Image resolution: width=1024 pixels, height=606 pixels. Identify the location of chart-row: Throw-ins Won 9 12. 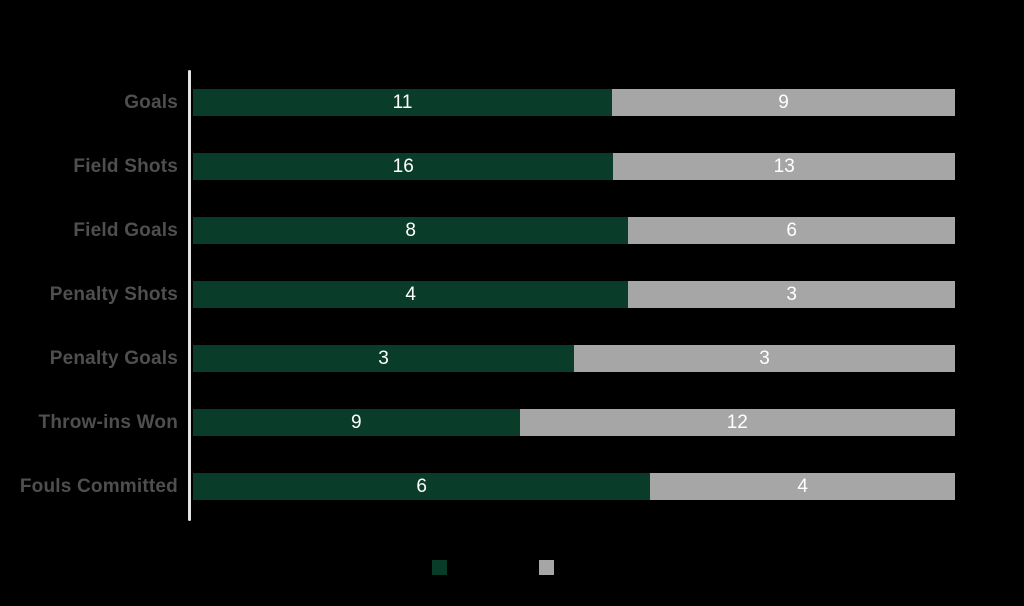
(512, 428).